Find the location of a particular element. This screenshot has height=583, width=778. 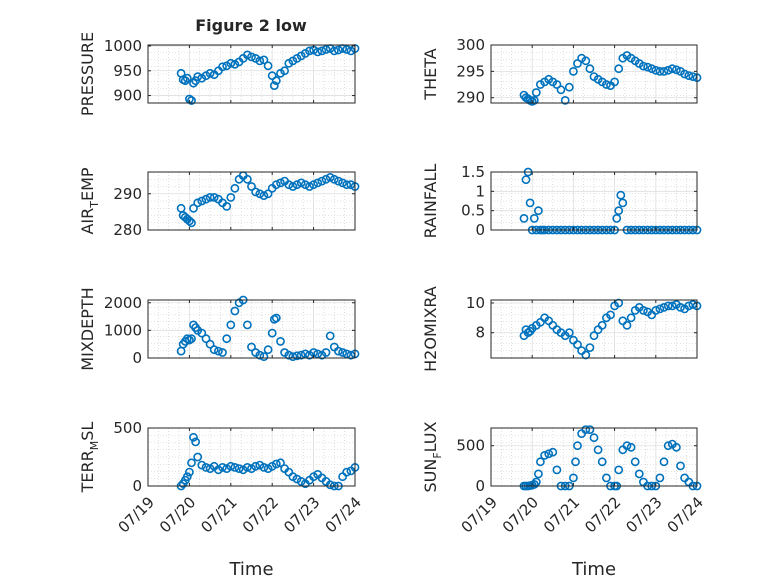

y-axis-label-main: AIR is located at coordinates (87, 221).